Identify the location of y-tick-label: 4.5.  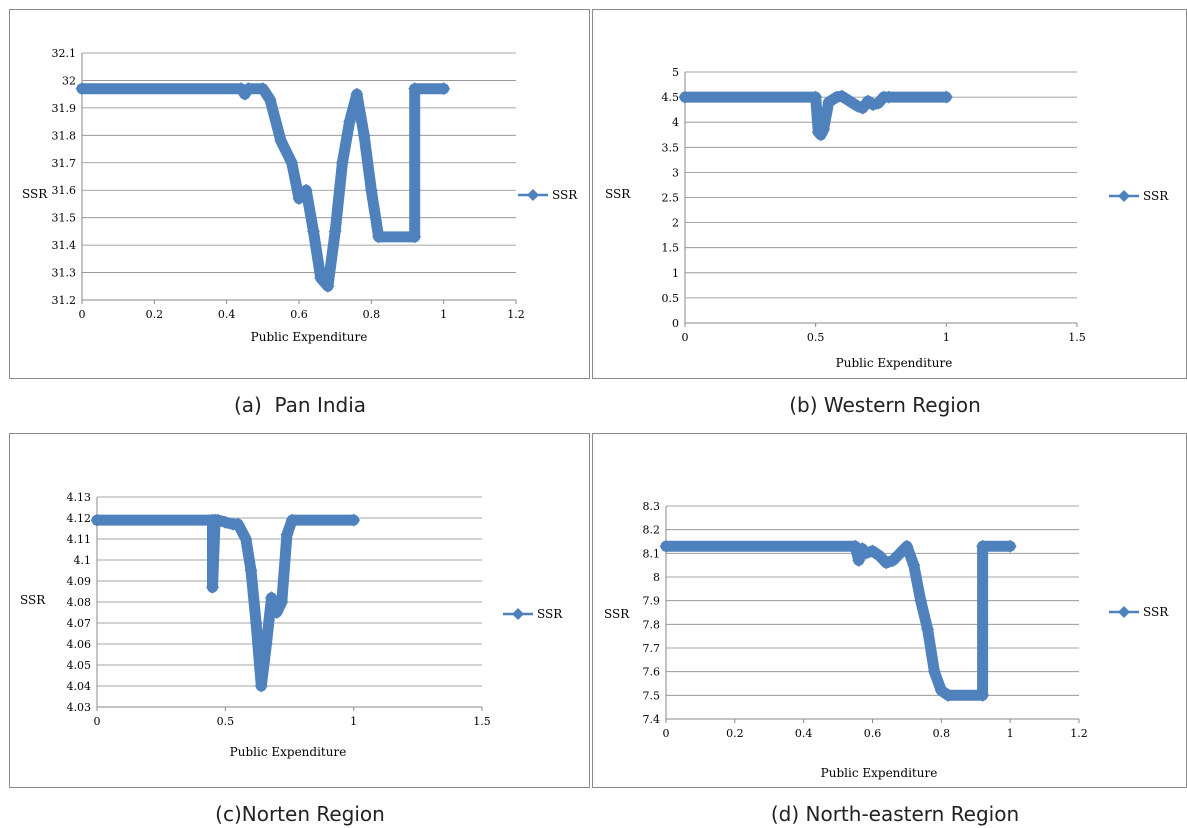
(671, 97).